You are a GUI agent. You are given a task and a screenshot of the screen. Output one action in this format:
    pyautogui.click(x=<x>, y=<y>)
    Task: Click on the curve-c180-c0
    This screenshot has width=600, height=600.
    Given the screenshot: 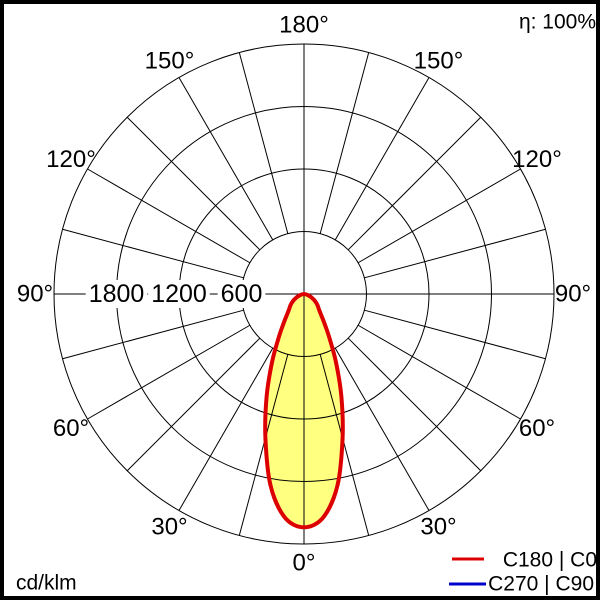 What is the action you would take?
    pyautogui.click(x=304, y=411)
    